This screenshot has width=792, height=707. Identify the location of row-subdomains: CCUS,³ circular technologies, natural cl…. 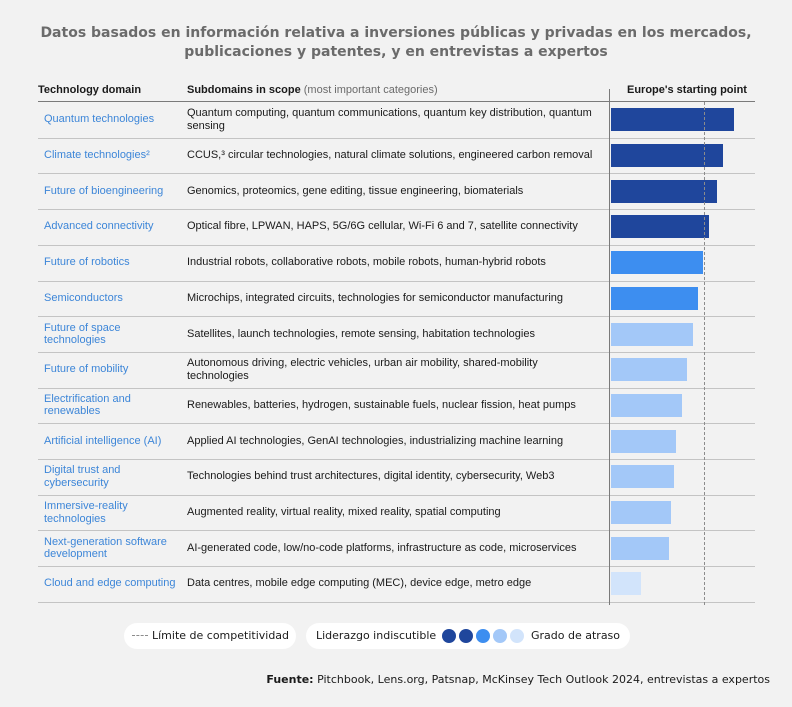
(390, 155).